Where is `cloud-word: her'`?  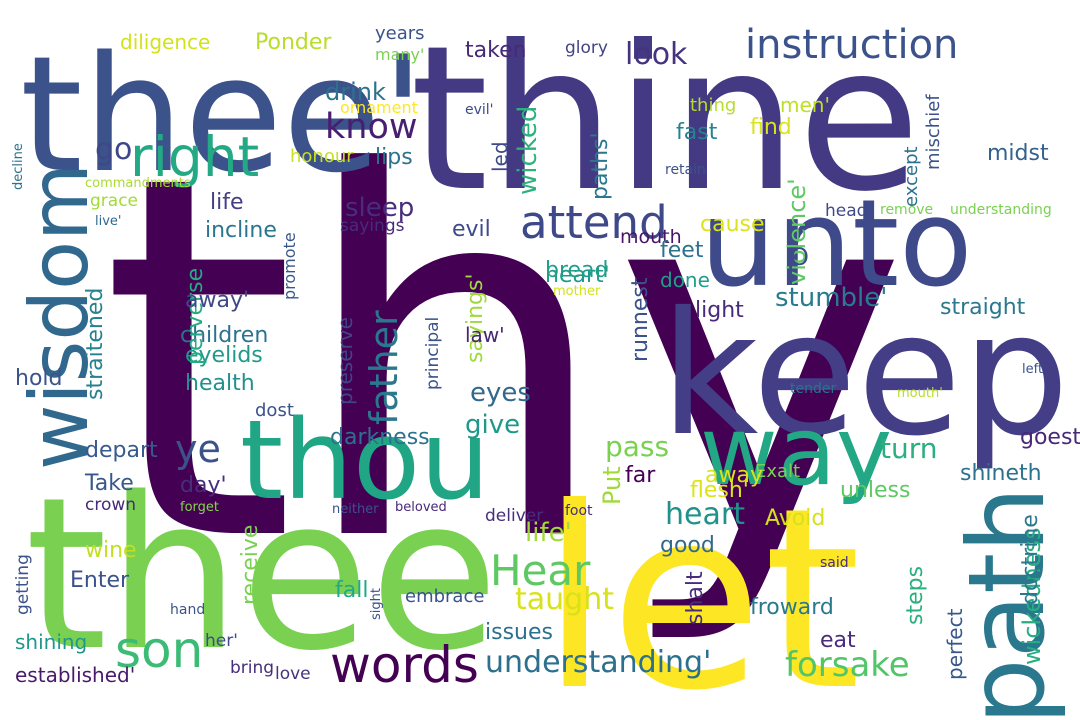
cloud-word: her' is located at coordinates (221, 641).